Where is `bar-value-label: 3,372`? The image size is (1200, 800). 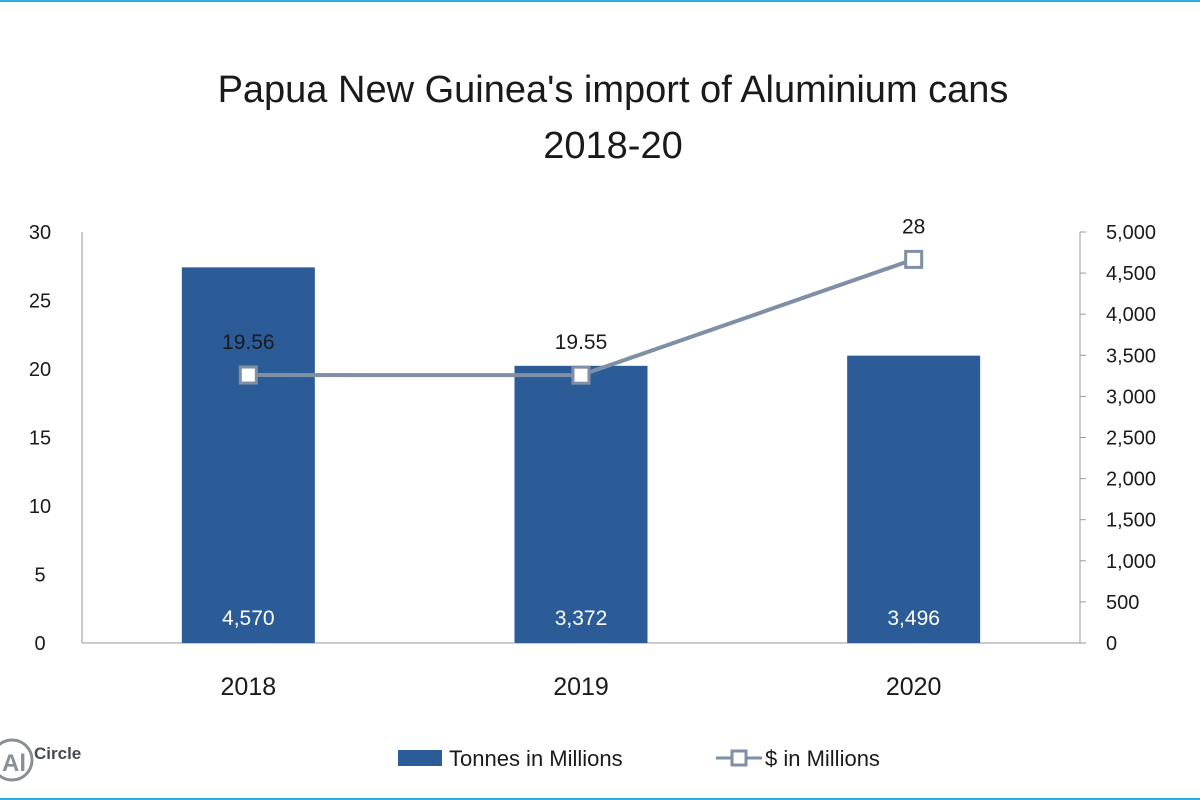 bar-value-label: 3,372 is located at coordinates (581, 618).